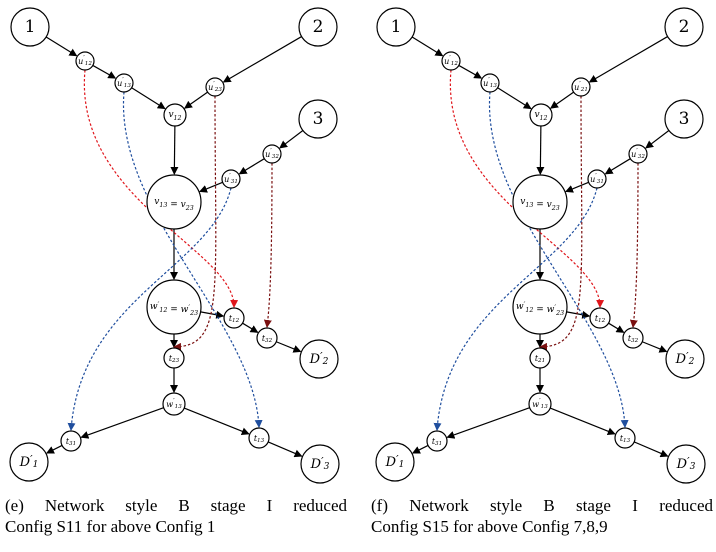  What do you see at coordinates (515, 309) in the screenshot?
I see `dashed-u31-t31` at bounding box center [515, 309].